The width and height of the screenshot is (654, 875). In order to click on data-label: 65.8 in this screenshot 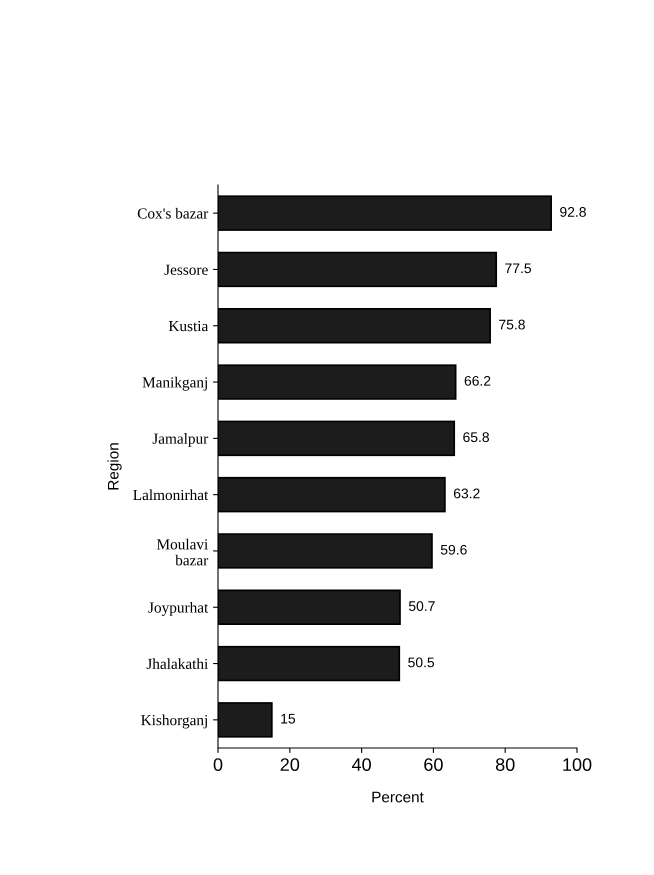, I will do `click(476, 437)`.